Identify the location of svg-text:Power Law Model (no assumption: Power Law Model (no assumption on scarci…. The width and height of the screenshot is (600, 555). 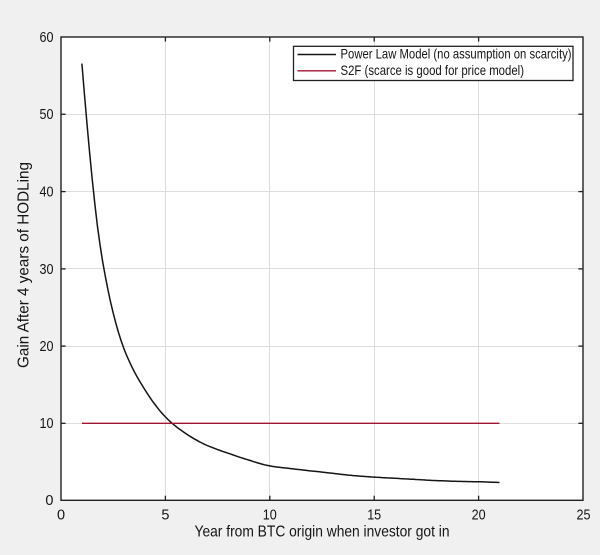
(456, 53).